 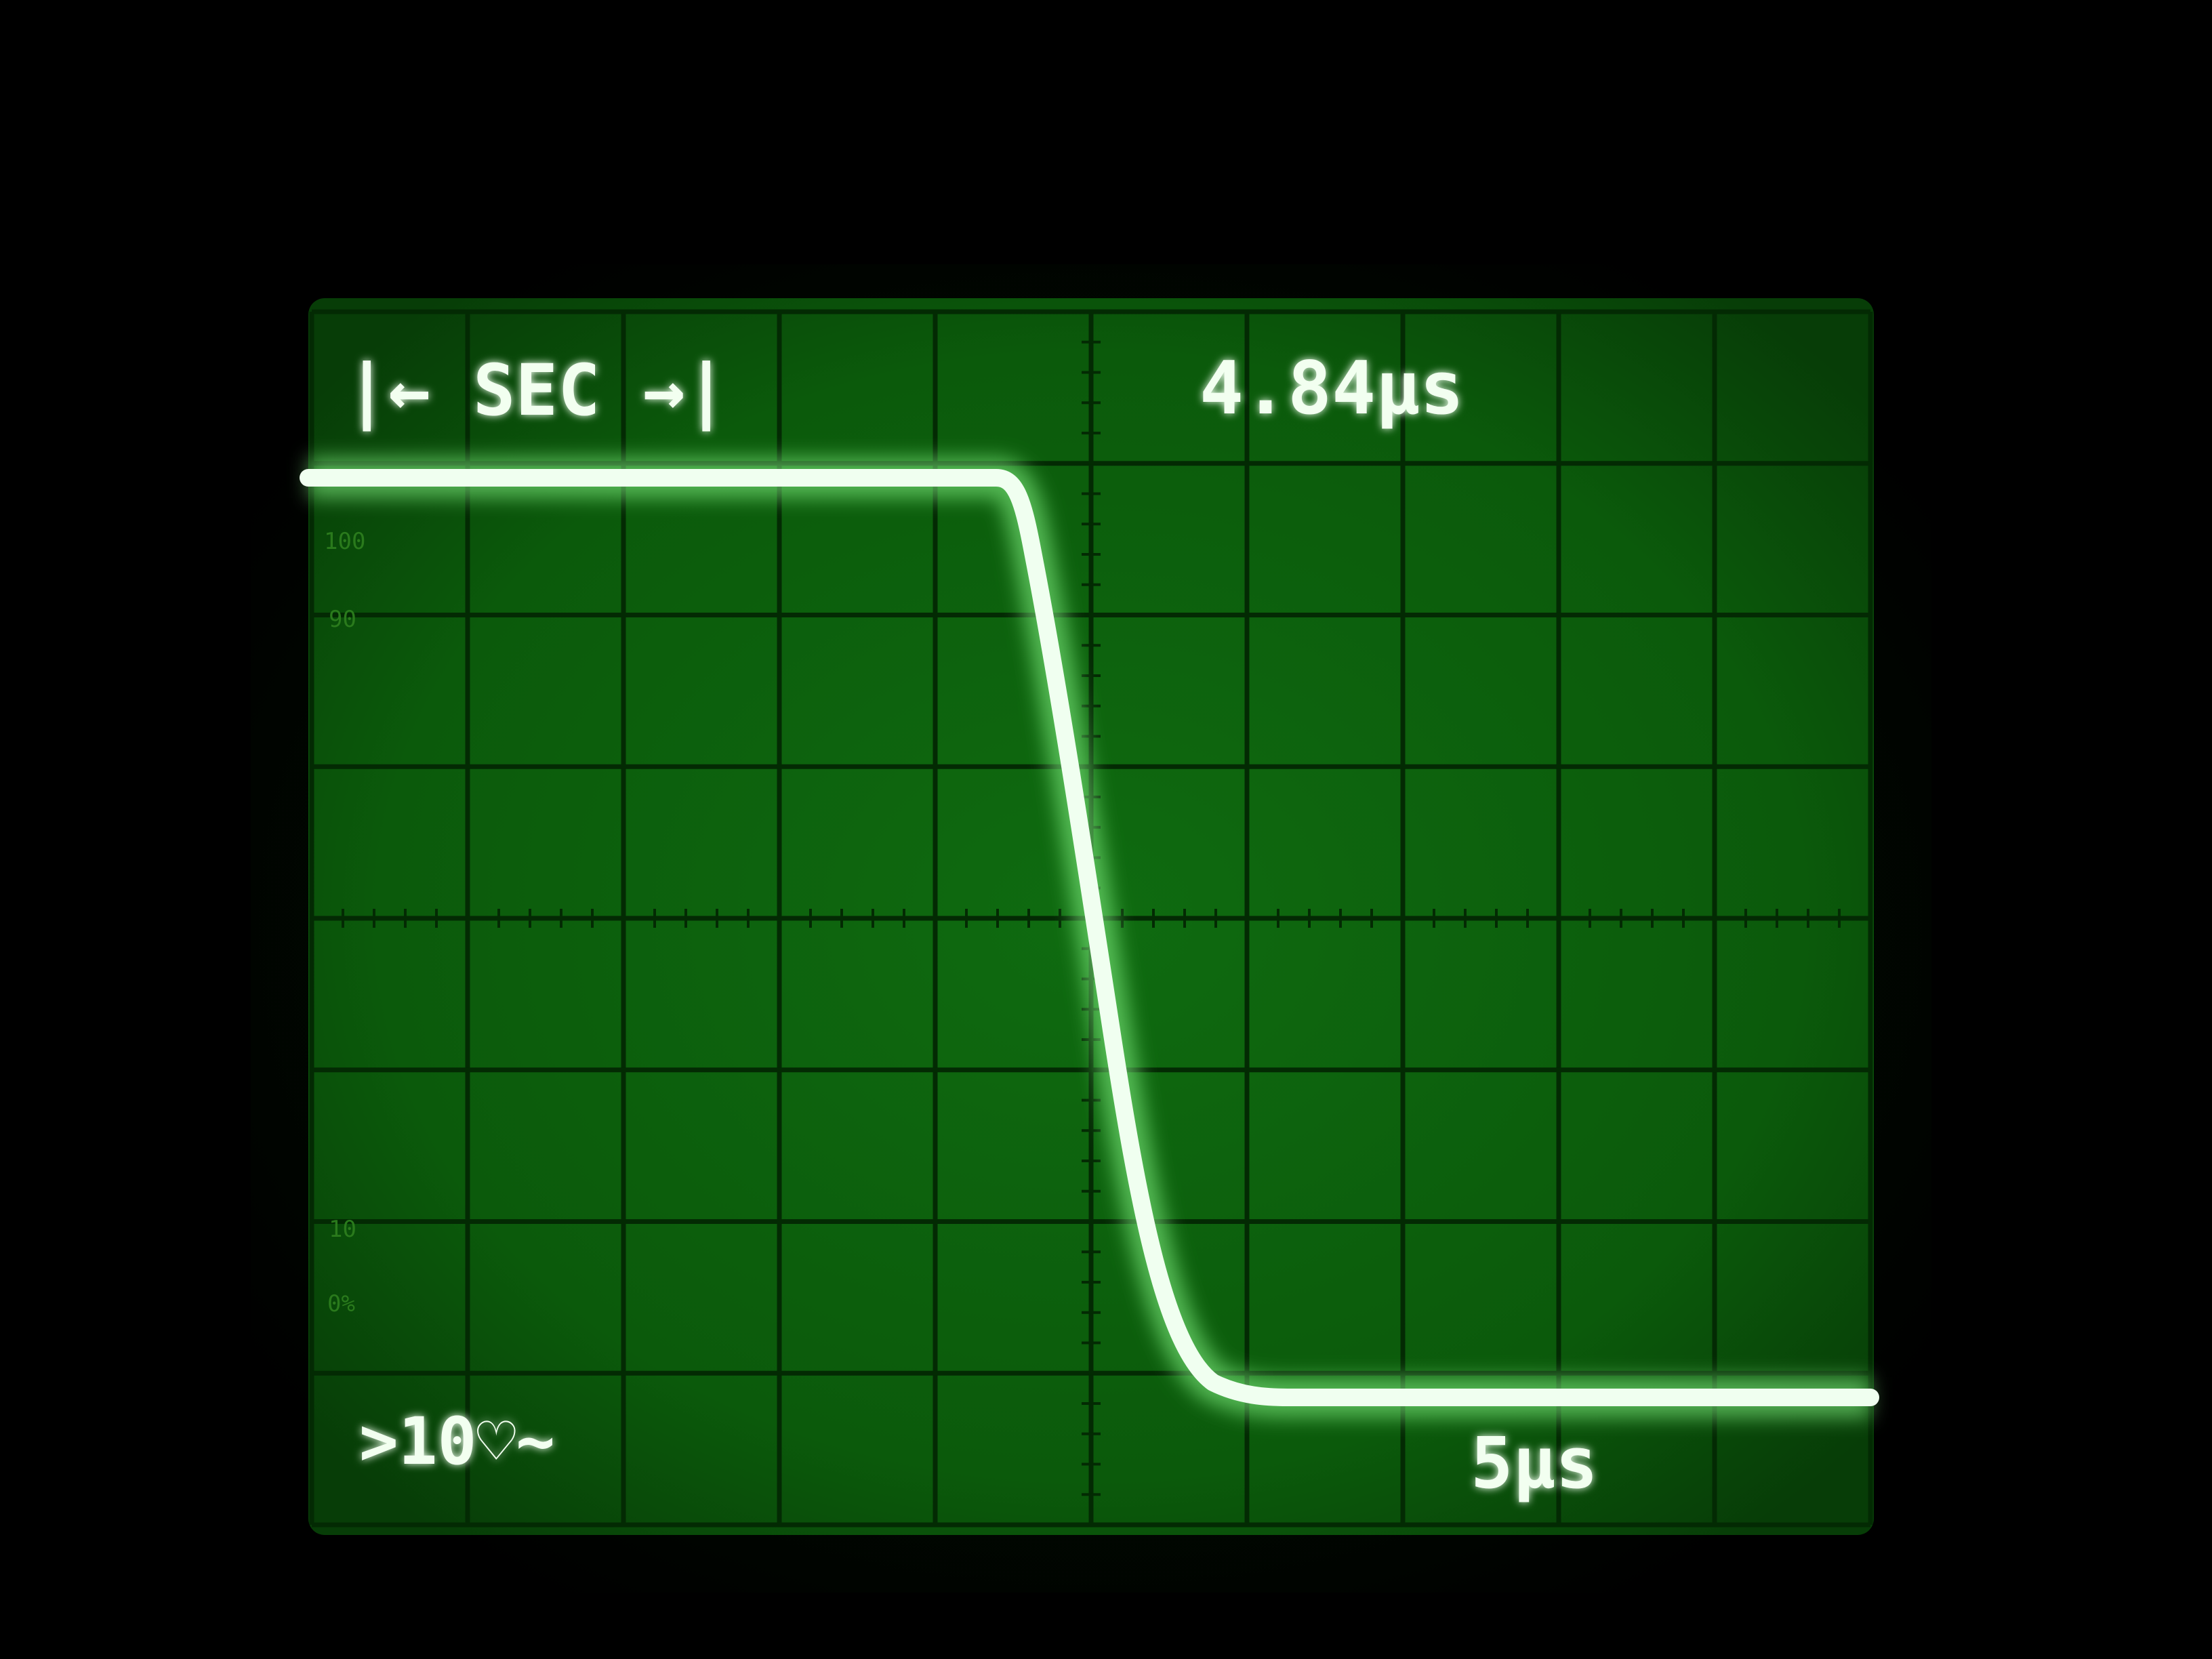 I want to click on trigger-info-readout: >10♡~, so click(x=457, y=1441).